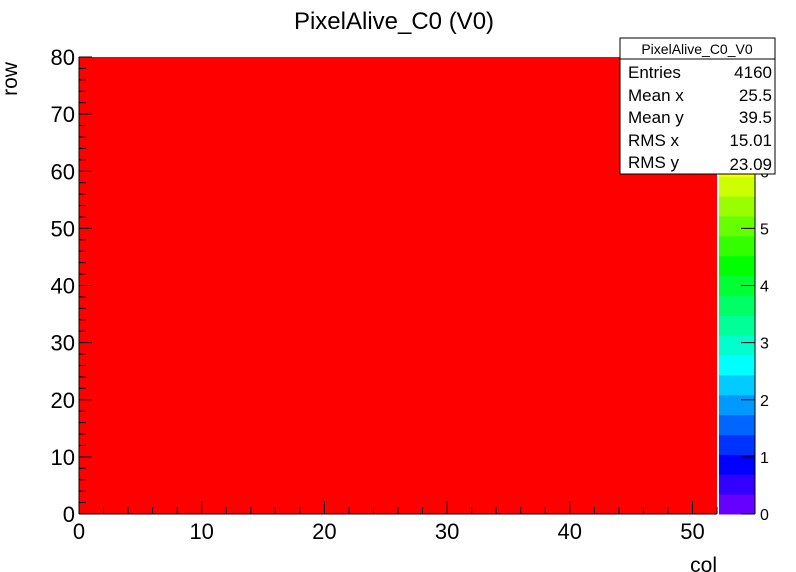 The height and width of the screenshot is (572, 796). What do you see at coordinates (63, 286) in the screenshot?
I see `y-tick-label: 40` at bounding box center [63, 286].